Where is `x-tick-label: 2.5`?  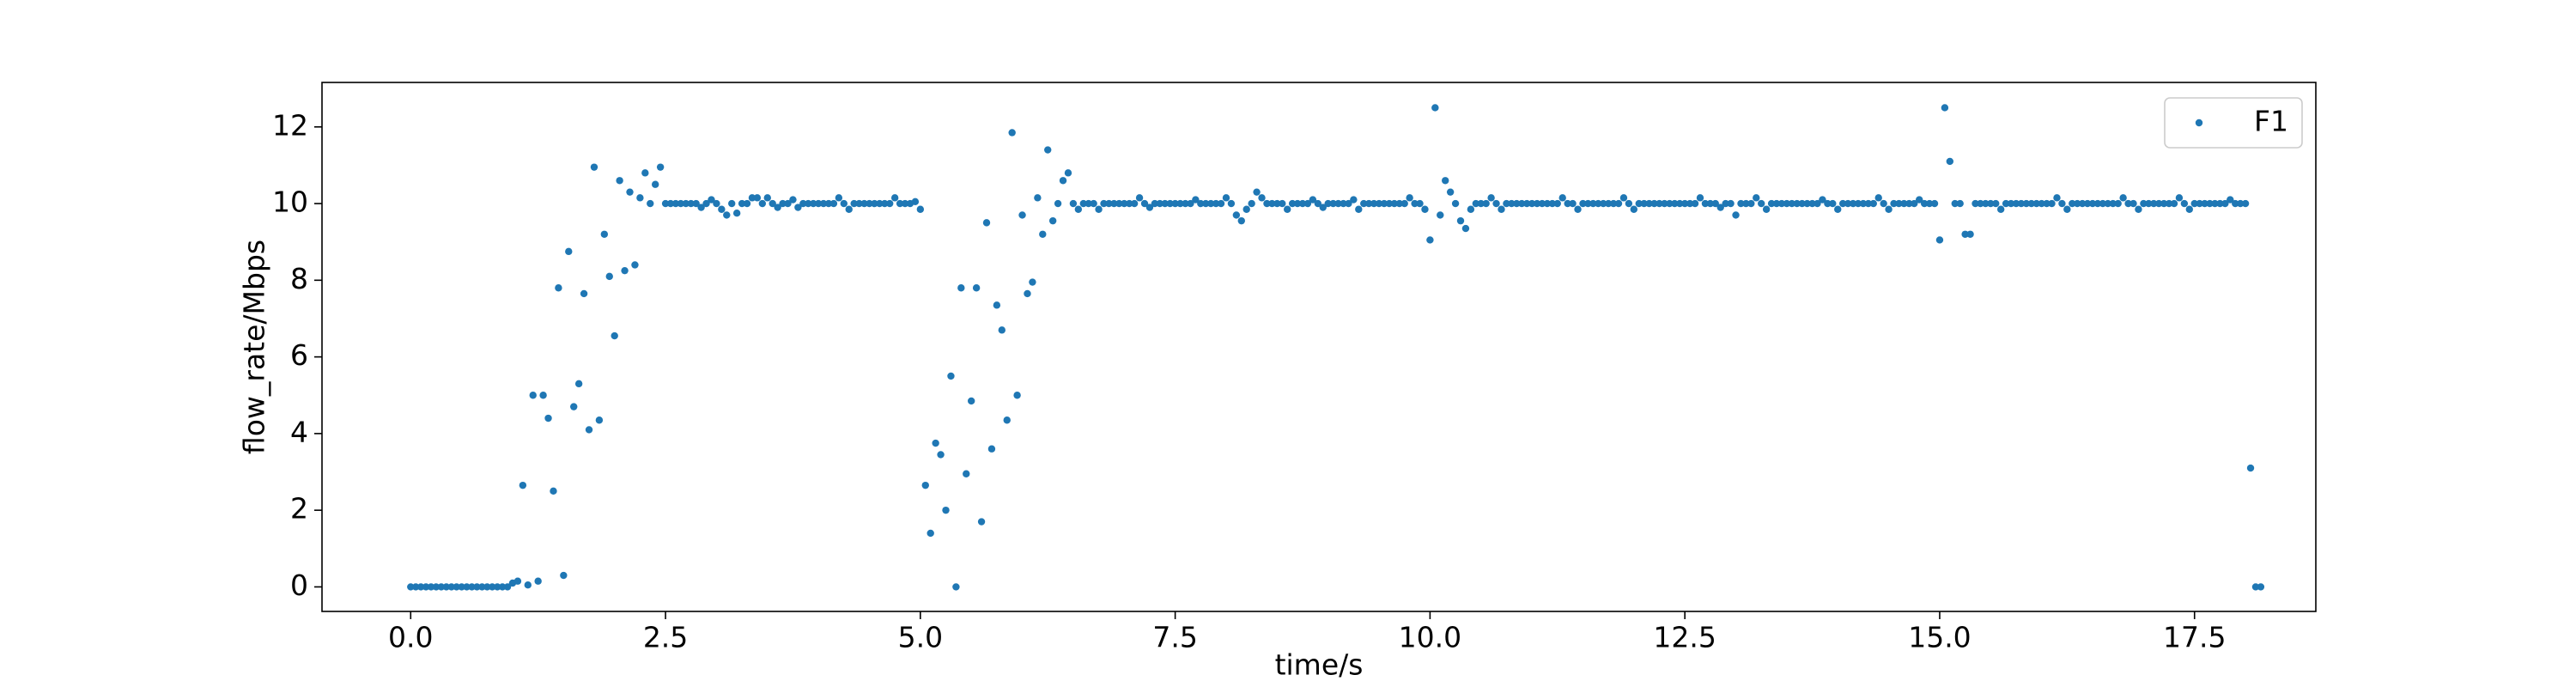 x-tick-label: 2.5 is located at coordinates (665, 637).